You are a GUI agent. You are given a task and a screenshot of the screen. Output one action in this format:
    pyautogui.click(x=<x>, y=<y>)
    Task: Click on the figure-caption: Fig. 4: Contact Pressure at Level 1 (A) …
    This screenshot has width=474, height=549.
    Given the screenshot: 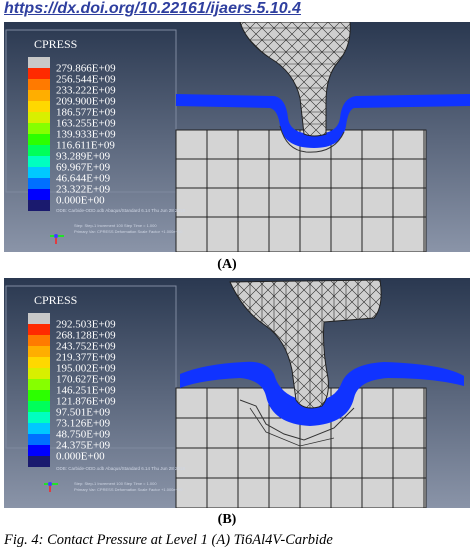 What is the action you would take?
    pyautogui.click(x=168, y=540)
    